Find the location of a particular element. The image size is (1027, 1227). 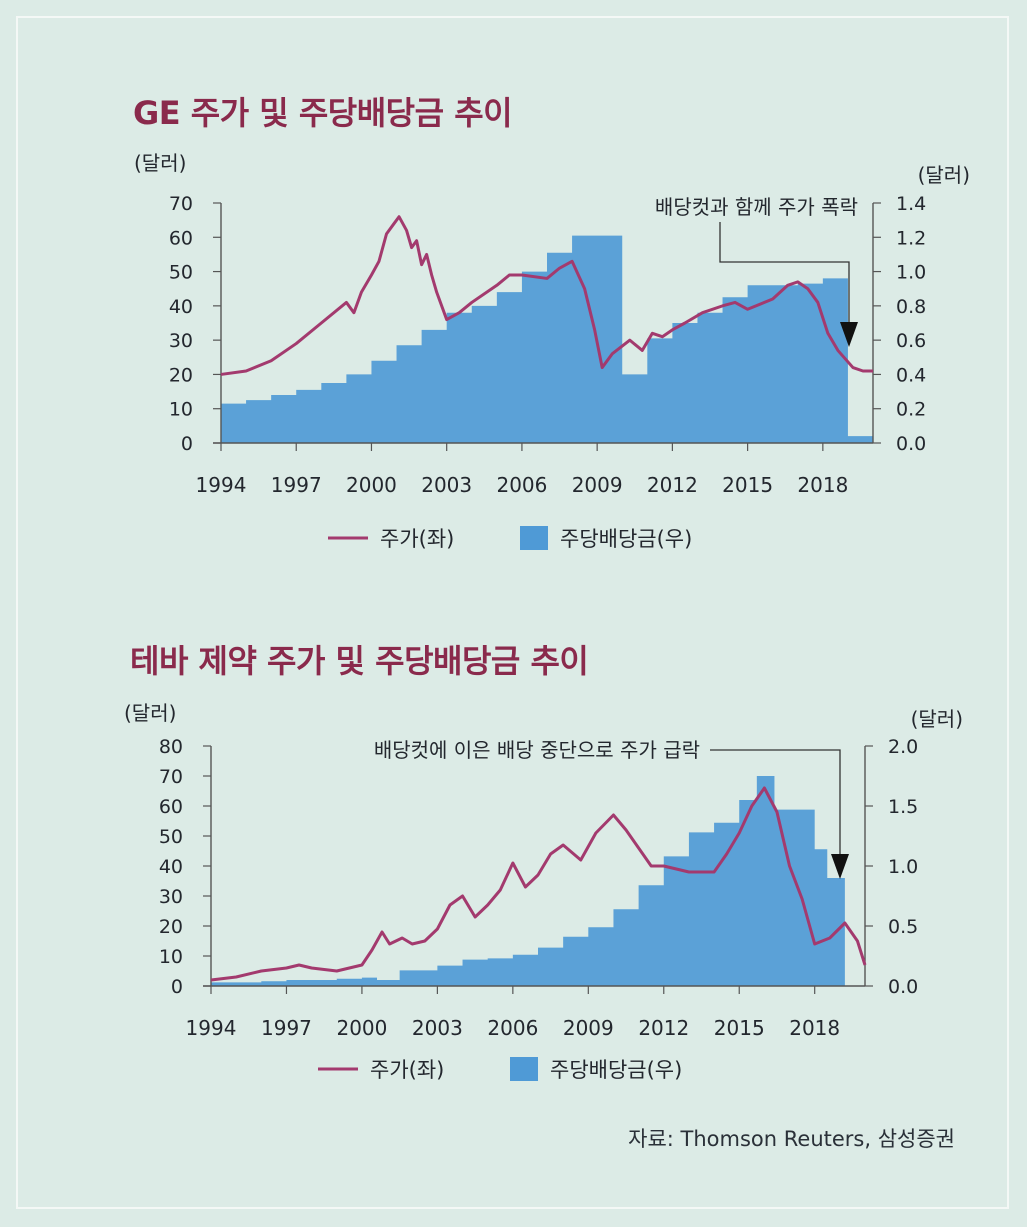

chart2-annotation-leader is located at coordinates (775, 802).